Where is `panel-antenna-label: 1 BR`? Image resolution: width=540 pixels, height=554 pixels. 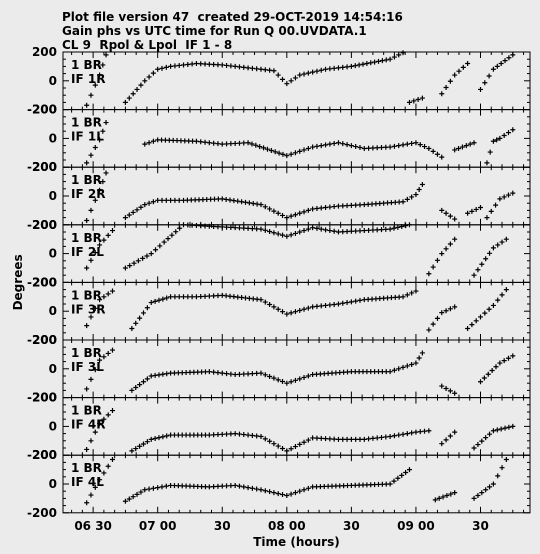
panel-antenna-label: 1 BR is located at coordinates (86, 295).